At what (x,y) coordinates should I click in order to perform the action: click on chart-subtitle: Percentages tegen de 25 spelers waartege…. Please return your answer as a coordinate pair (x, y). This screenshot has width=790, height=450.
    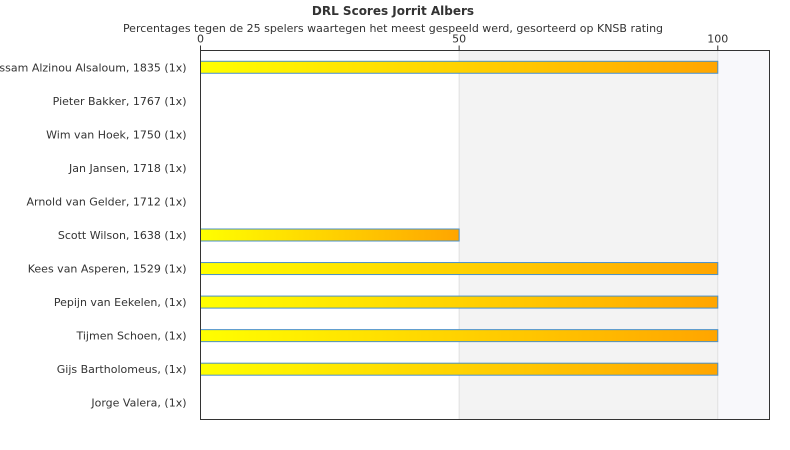
    Looking at the image, I should click on (393, 28).